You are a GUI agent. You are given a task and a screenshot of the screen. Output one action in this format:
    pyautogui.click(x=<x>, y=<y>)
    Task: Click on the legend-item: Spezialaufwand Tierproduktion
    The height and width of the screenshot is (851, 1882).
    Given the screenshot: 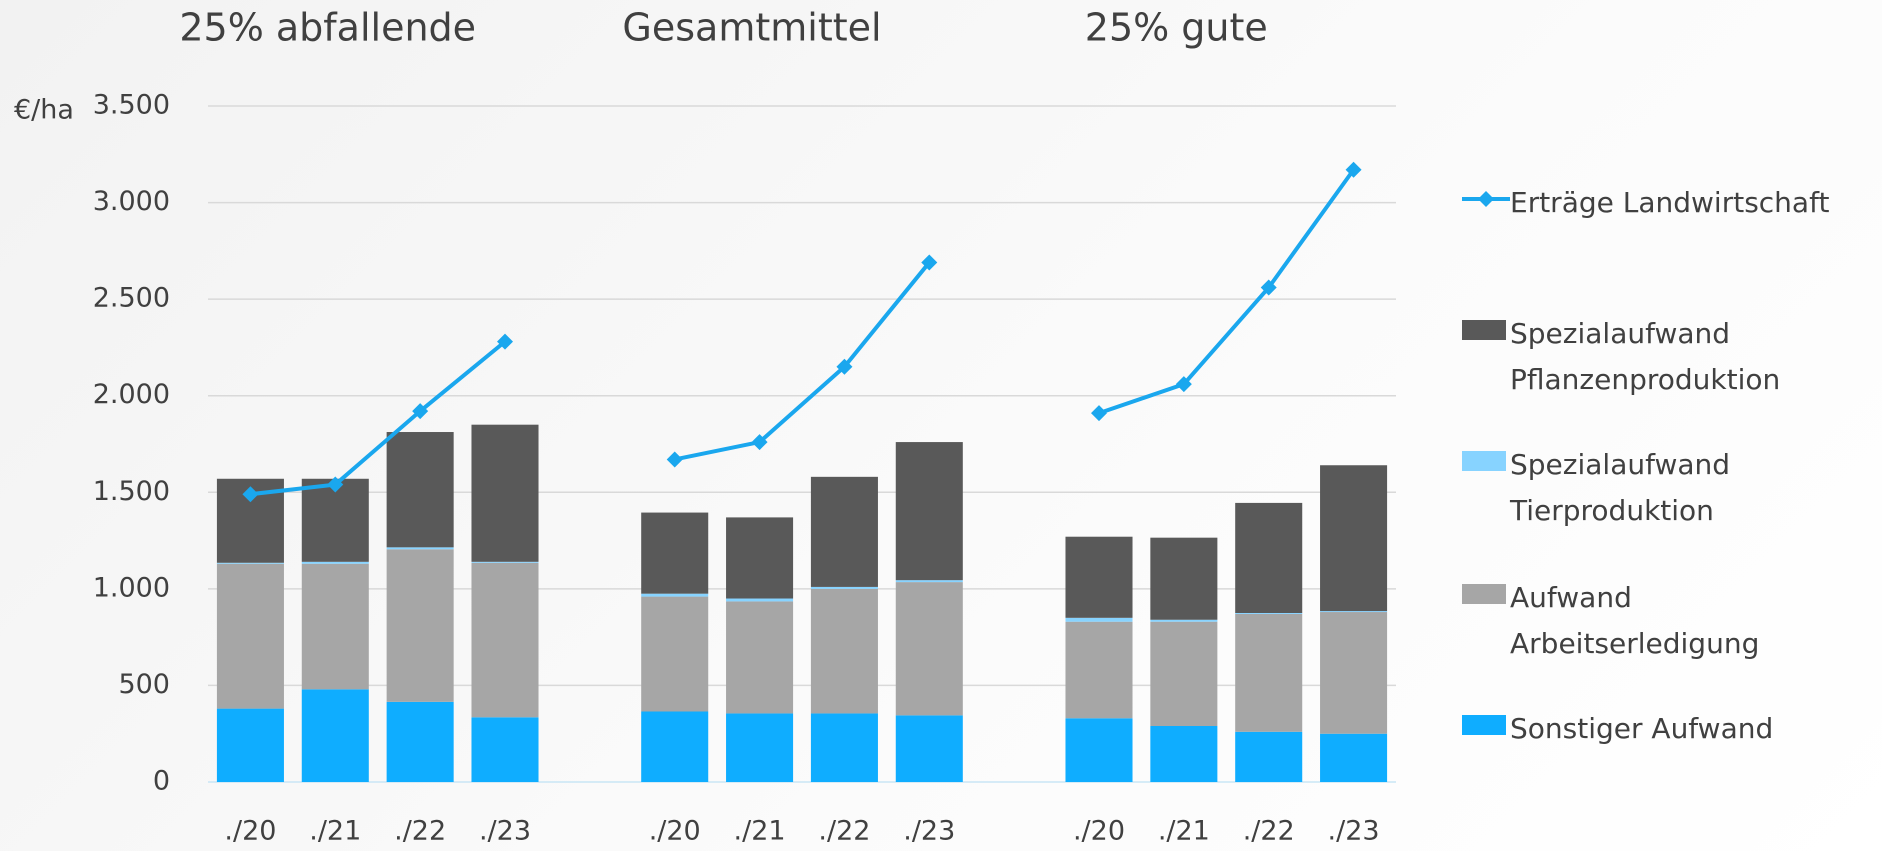 What is the action you would take?
    pyautogui.click(x=1662, y=488)
    